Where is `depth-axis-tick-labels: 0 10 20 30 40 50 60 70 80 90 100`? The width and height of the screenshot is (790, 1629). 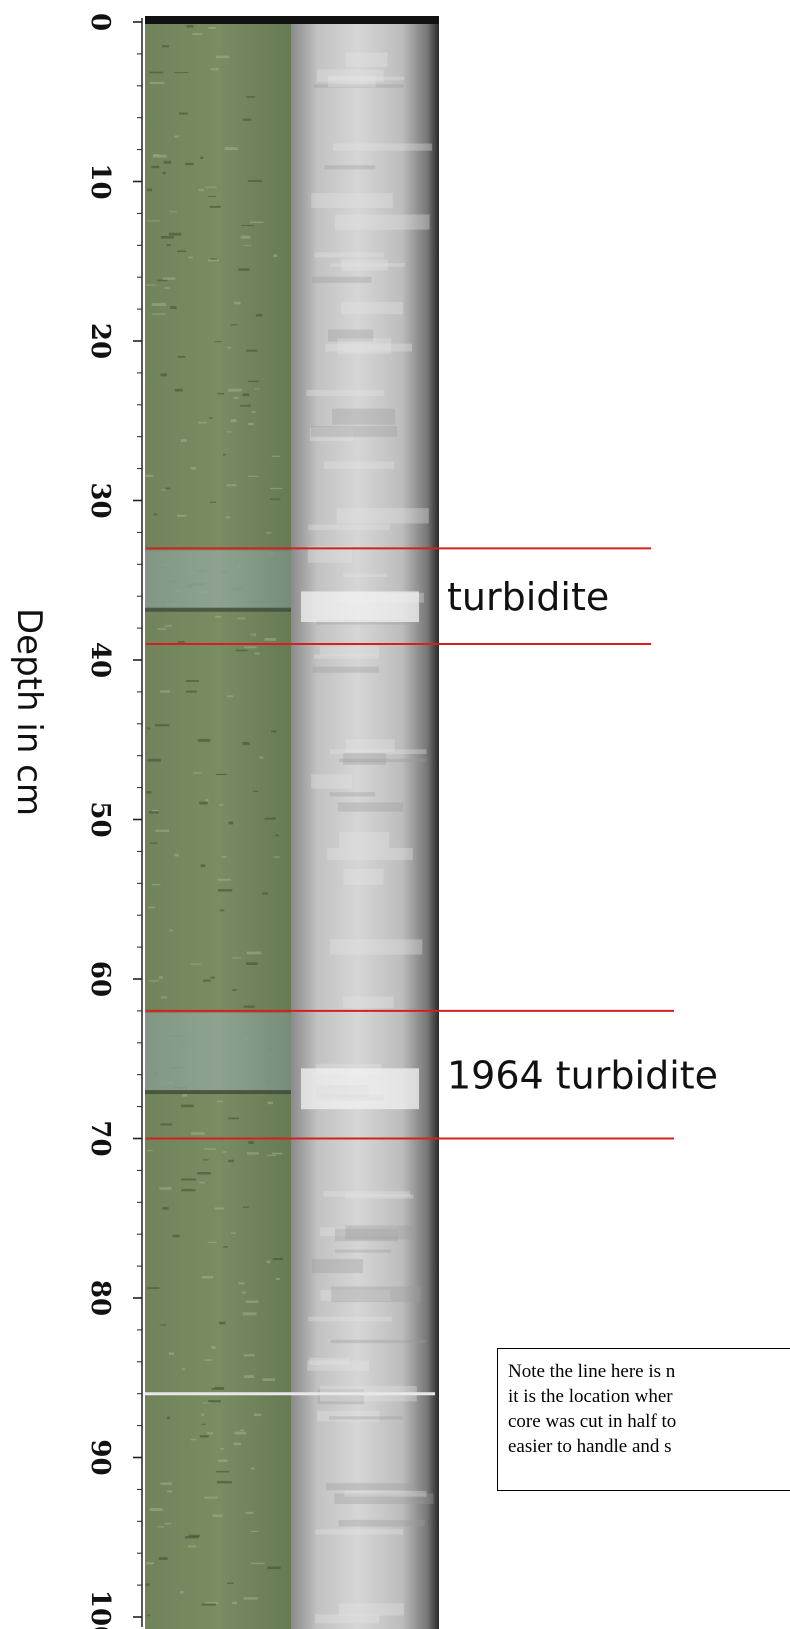
depth-axis-tick-labels: 0 10 20 30 40 50 60 70 80 90 100 is located at coordinates (100, 821).